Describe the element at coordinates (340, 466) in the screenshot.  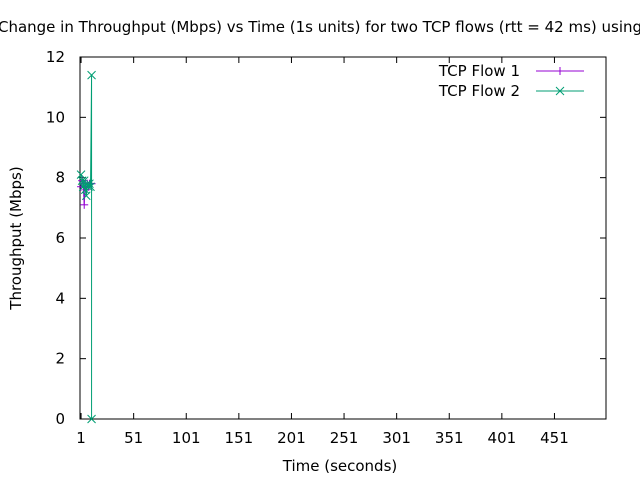
I see `x-axis-label: Time (seconds)` at that location.